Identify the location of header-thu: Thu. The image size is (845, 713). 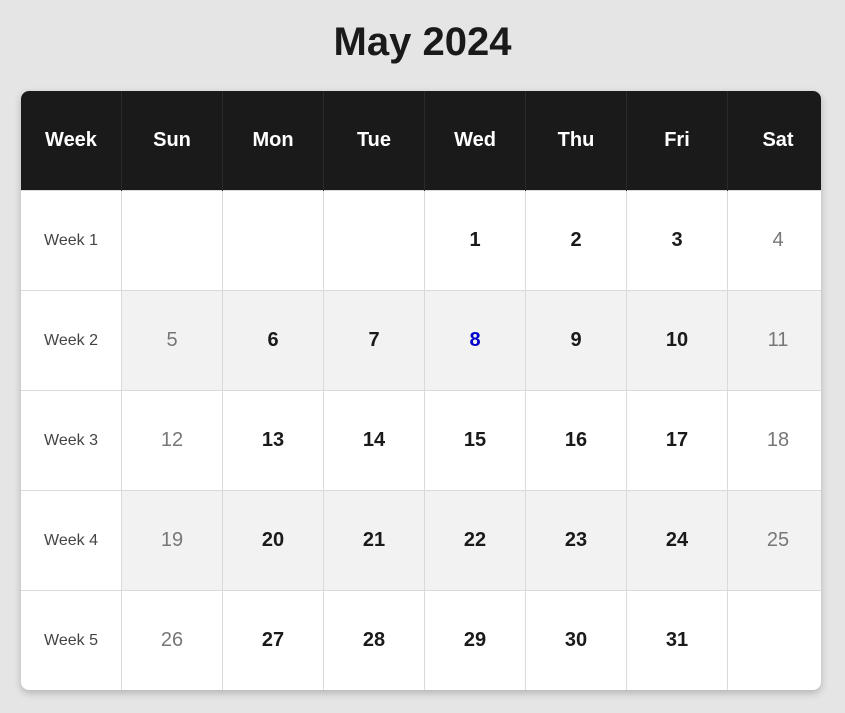
(576, 141).